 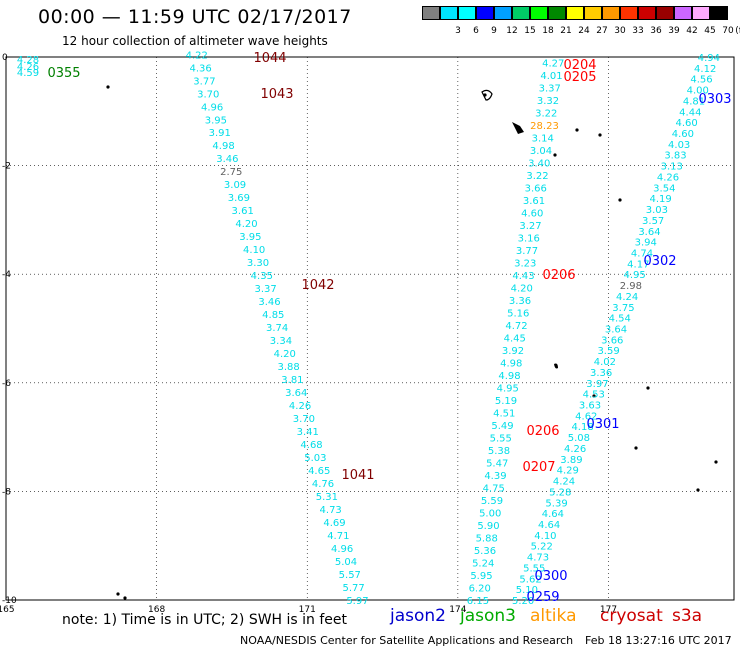 What do you see at coordinates (541, 151) in the screenshot?
I see `swh-value: 3.04` at bounding box center [541, 151].